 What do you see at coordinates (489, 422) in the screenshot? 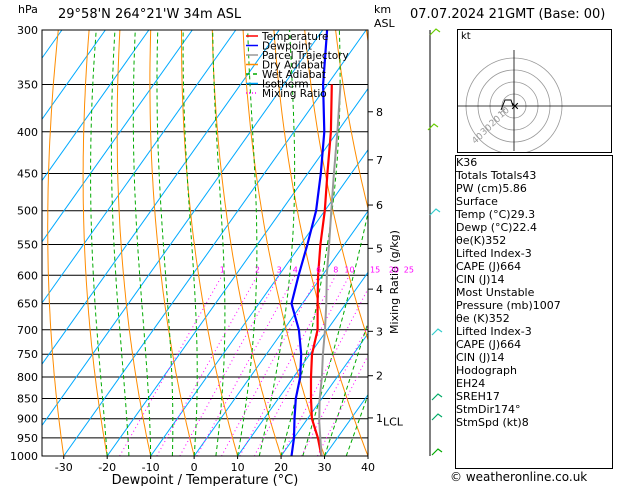
I see `hodograph-row-key: StmSpd (kt)` at bounding box center [489, 422].